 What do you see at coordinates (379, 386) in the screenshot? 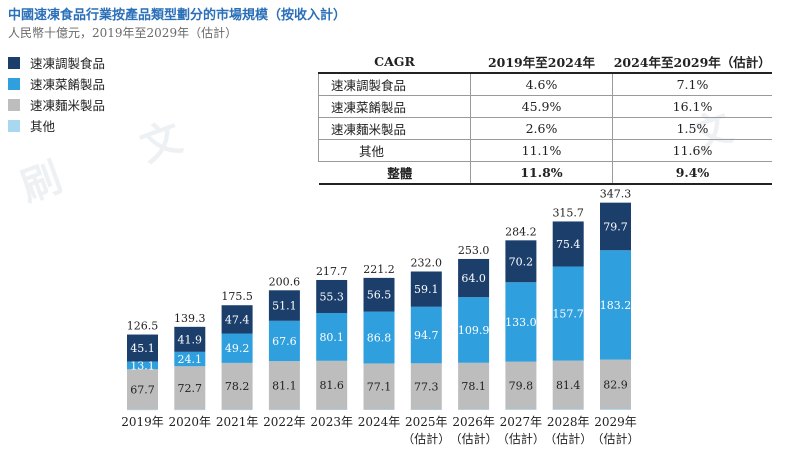
I see `data-label: 77.1` at bounding box center [379, 386].